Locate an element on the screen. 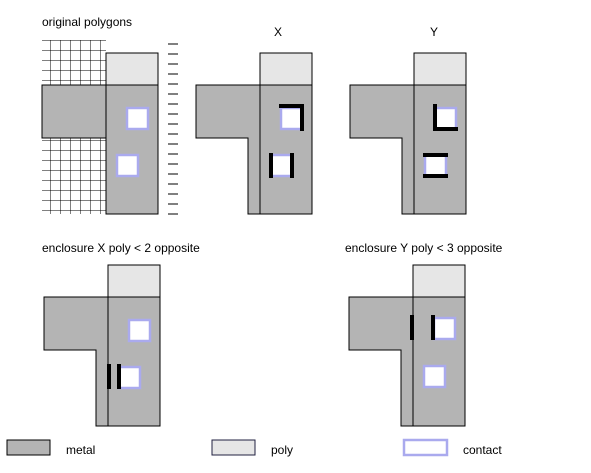 Image resolution: width=591 pixels, height=473 pixels. panel-enclosure-x: enclosure X poly < 2 opposite is located at coordinates (121, 334).